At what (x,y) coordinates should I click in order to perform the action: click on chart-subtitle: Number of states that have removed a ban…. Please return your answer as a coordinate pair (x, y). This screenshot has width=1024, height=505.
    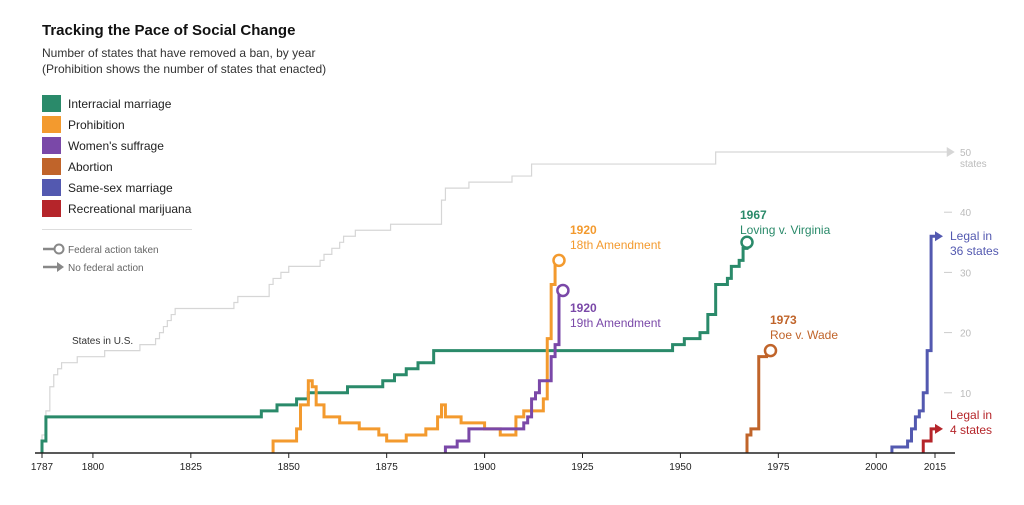
    Looking at the image, I should click on (179, 53).